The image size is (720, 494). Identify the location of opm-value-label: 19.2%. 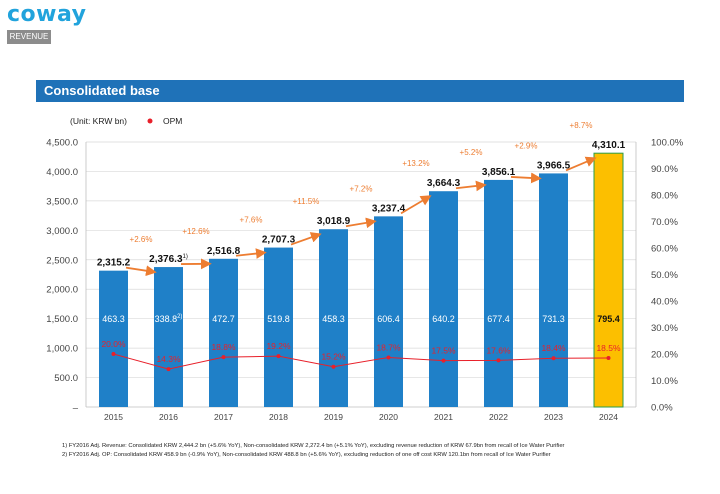
(278, 346).